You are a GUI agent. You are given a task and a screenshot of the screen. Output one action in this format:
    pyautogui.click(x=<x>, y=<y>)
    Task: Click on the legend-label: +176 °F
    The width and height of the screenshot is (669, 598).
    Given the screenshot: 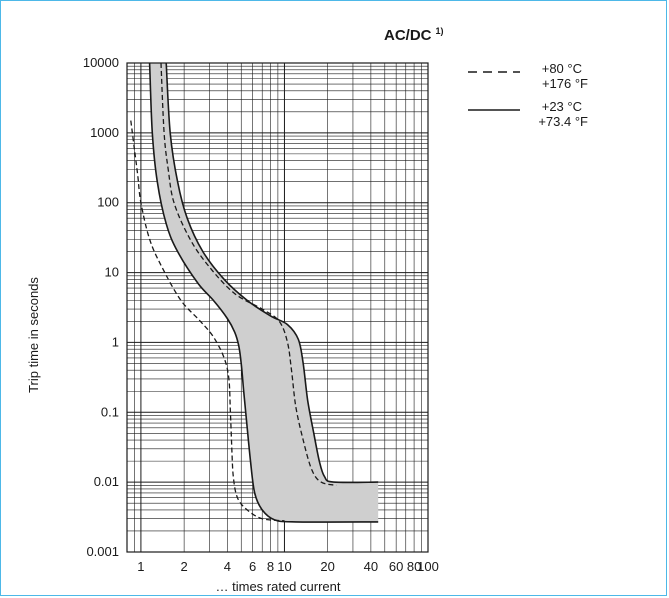 What is the action you would take?
    pyautogui.click(x=565, y=83)
    